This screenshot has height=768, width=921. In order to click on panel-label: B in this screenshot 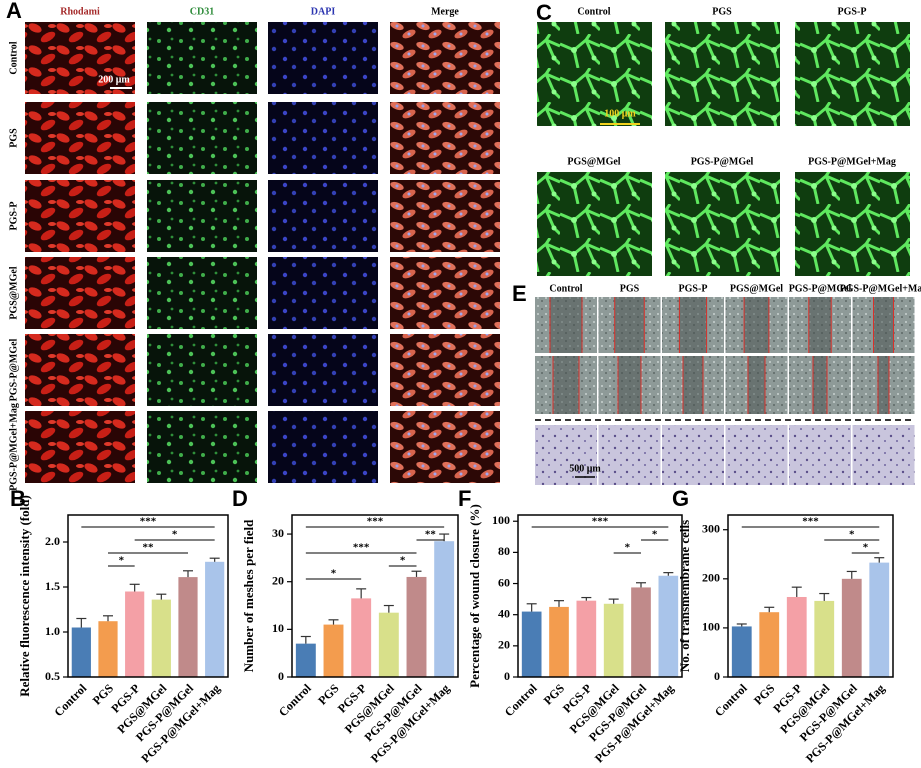, I will do `click(18, 498)`.